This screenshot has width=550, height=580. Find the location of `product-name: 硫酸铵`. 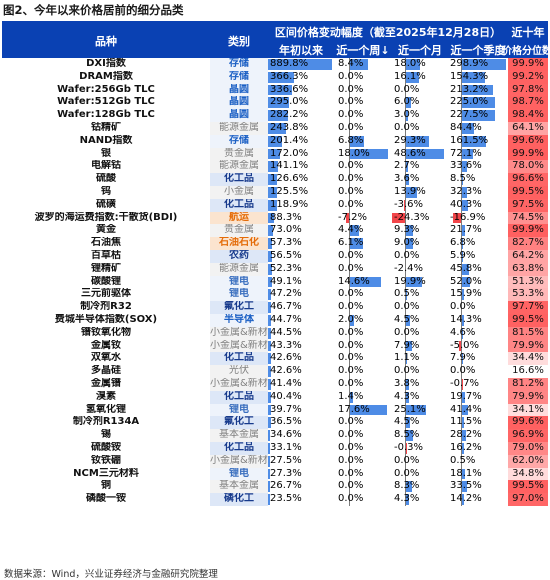

product-name: 硫酸铵 is located at coordinates (106, 447).